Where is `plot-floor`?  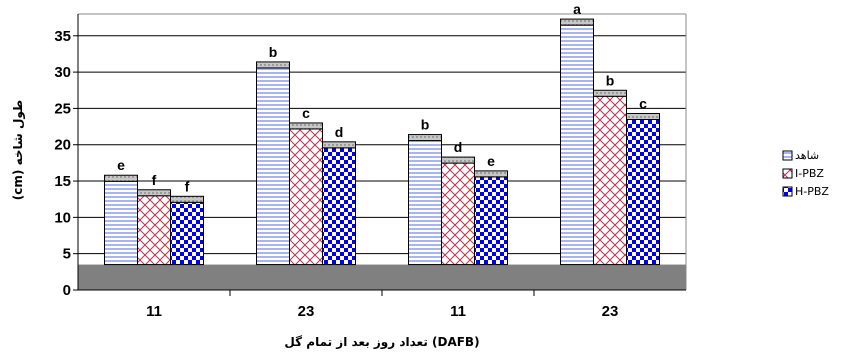
plot-floor is located at coordinates (382, 277).